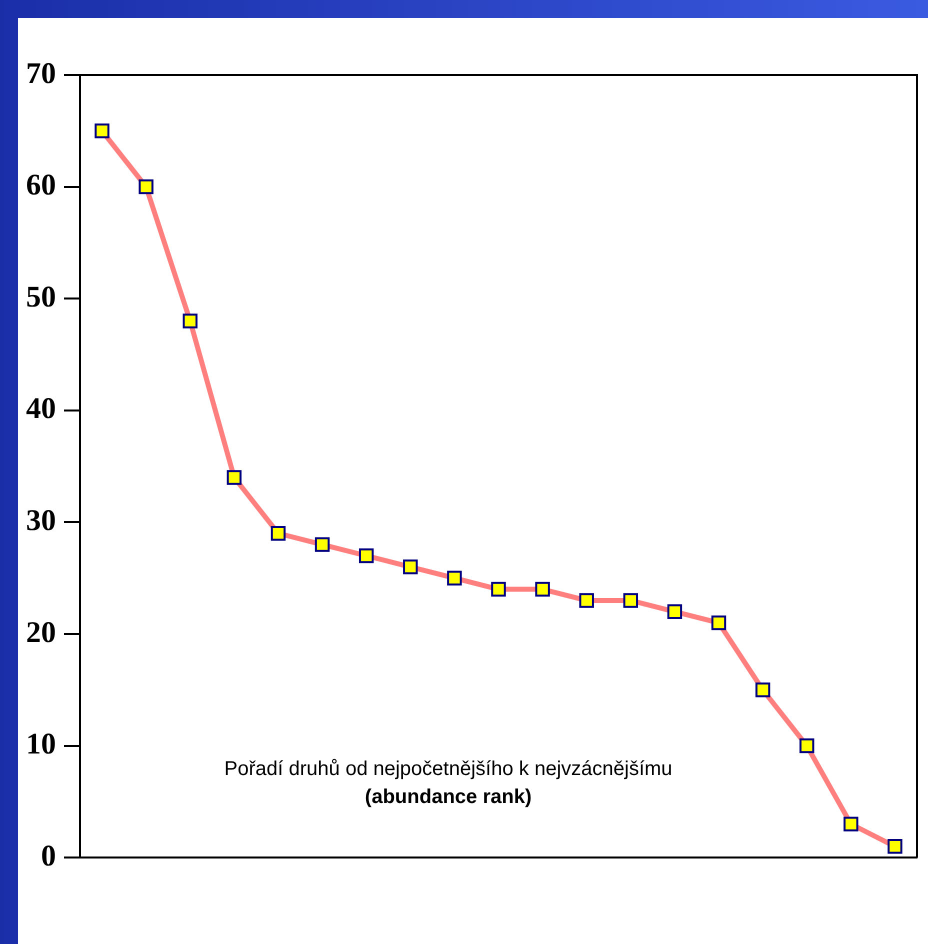  Describe the element at coordinates (41, 409) in the screenshot. I see `y-tick-label: 40` at that location.